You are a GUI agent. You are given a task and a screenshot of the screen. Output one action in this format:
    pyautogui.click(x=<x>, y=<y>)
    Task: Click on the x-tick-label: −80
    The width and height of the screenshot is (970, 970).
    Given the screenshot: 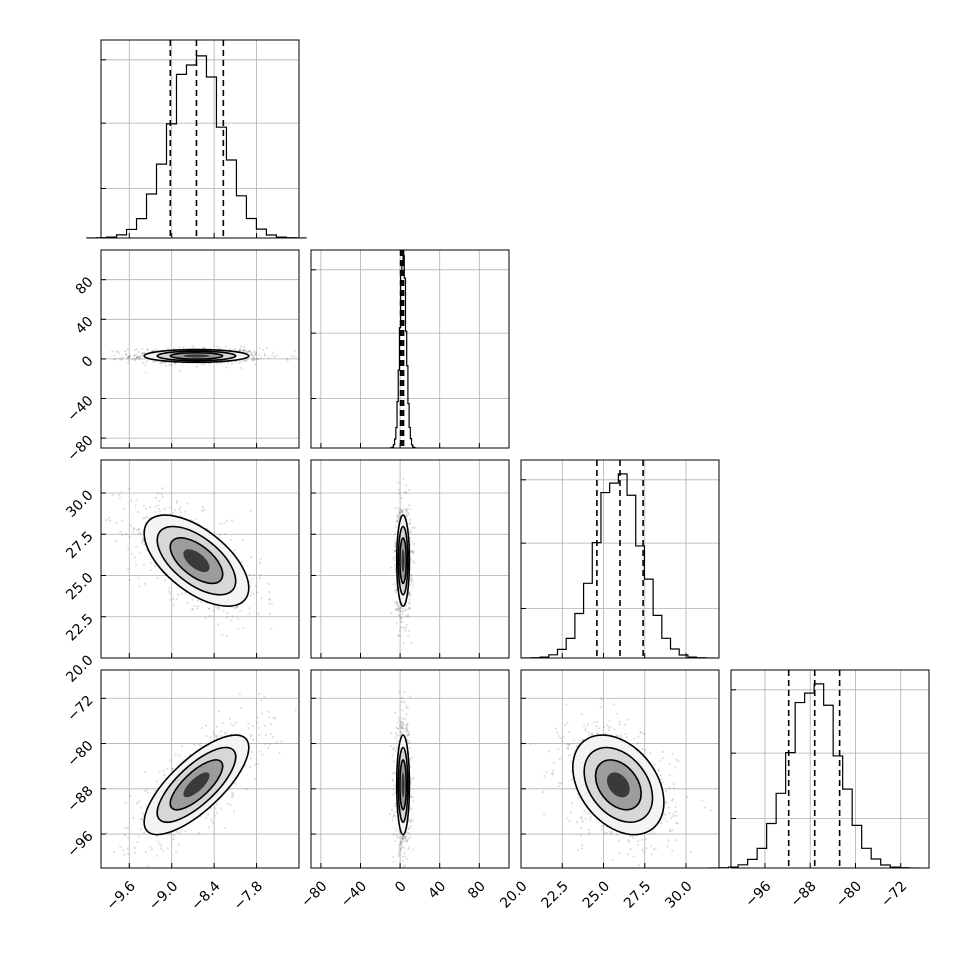 What is the action you would take?
    pyautogui.click(x=849, y=894)
    